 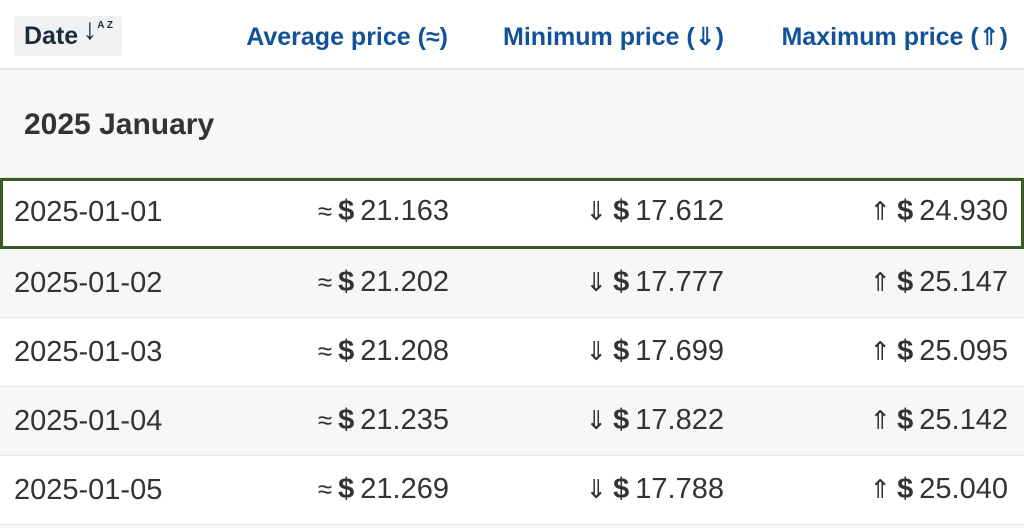 I want to click on row-maximum-price: ⇑ $25.040, so click(x=938, y=489).